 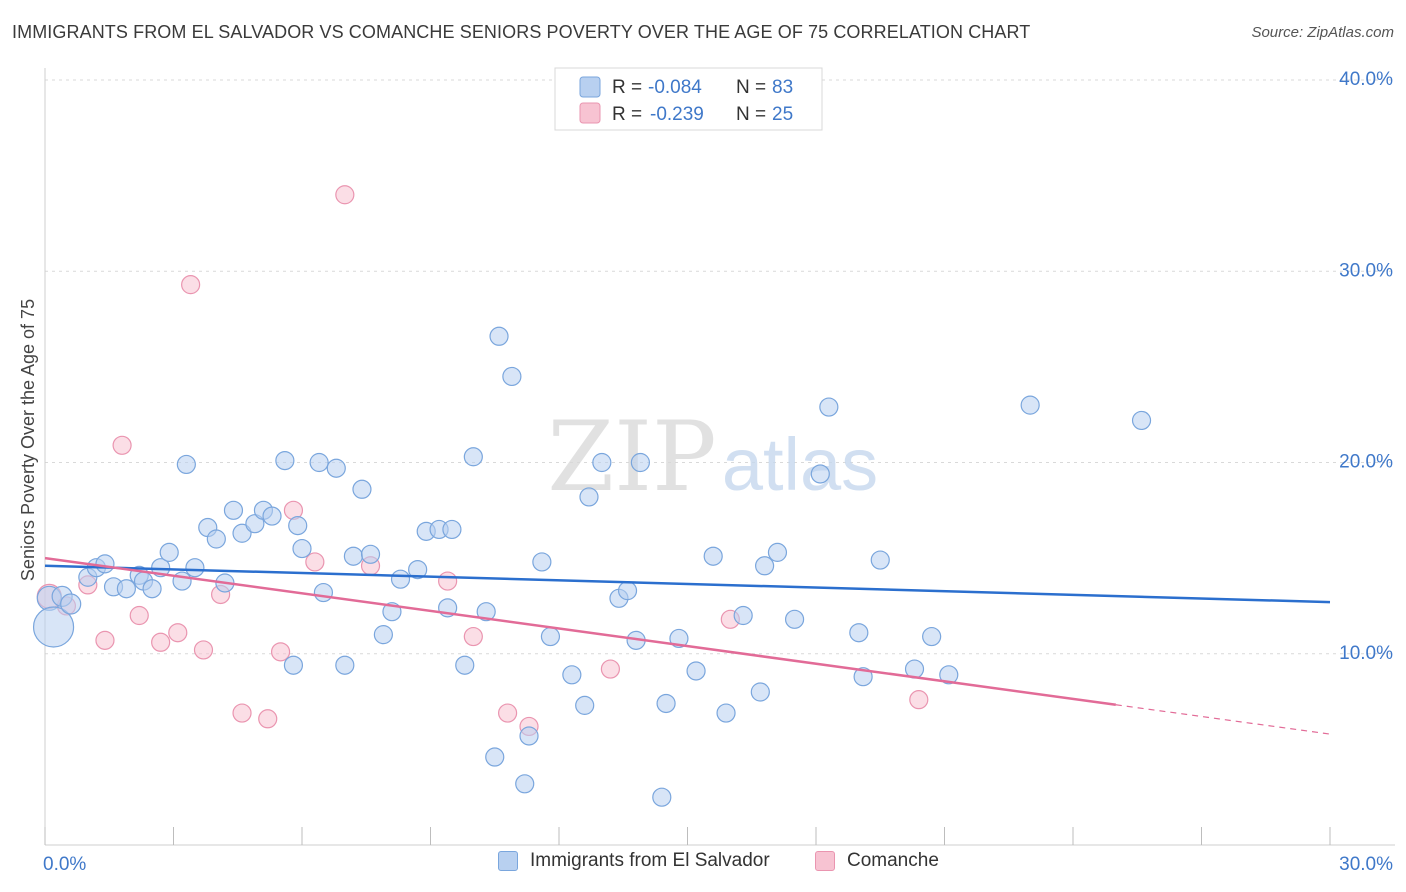 I want to click on legend-r-label-pink: R =, so click(x=627, y=114).